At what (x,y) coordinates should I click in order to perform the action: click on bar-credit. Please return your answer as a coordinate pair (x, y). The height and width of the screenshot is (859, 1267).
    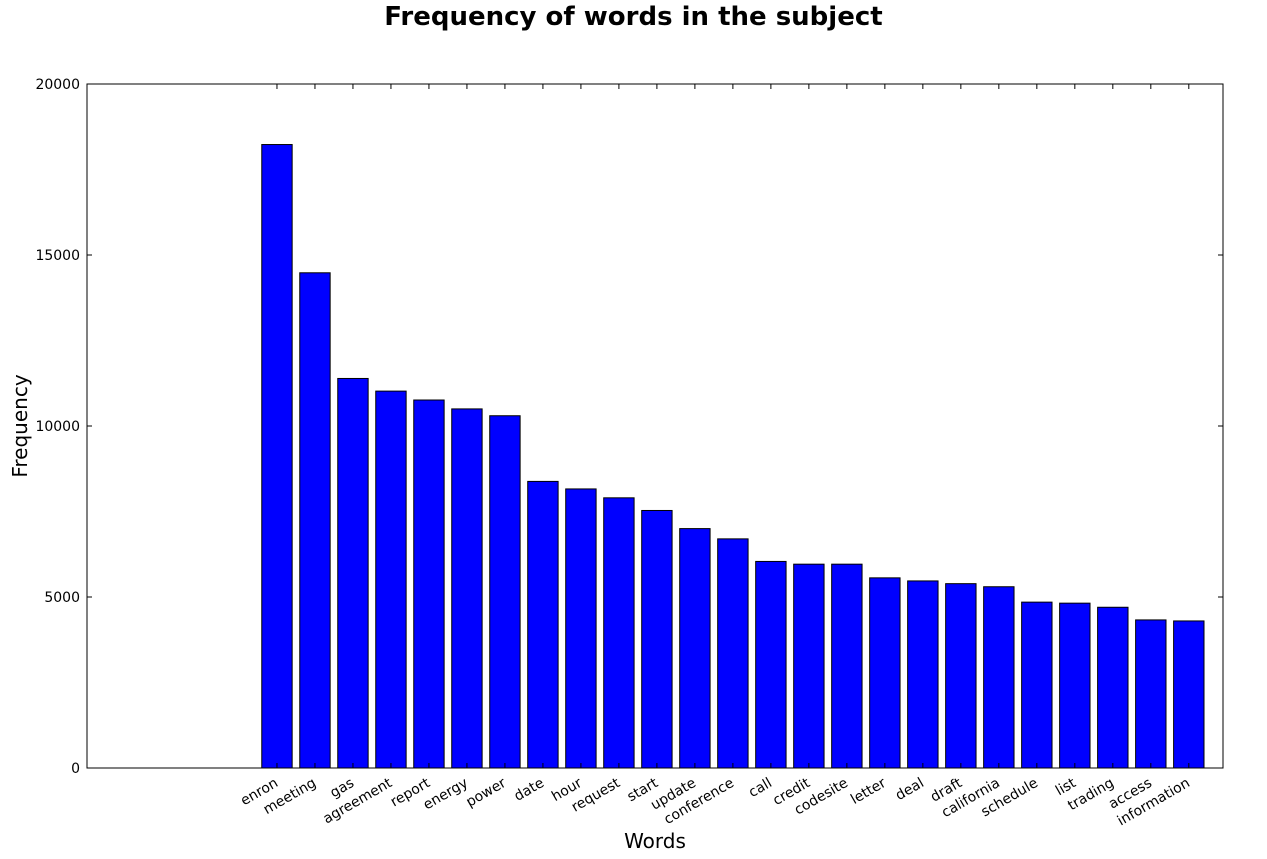
    Looking at the image, I should click on (809, 666).